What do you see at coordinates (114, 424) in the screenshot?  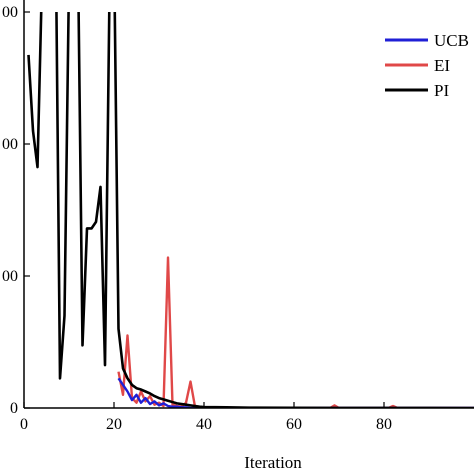 I see `x-tick-label: 20` at bounding box center [114, 424].